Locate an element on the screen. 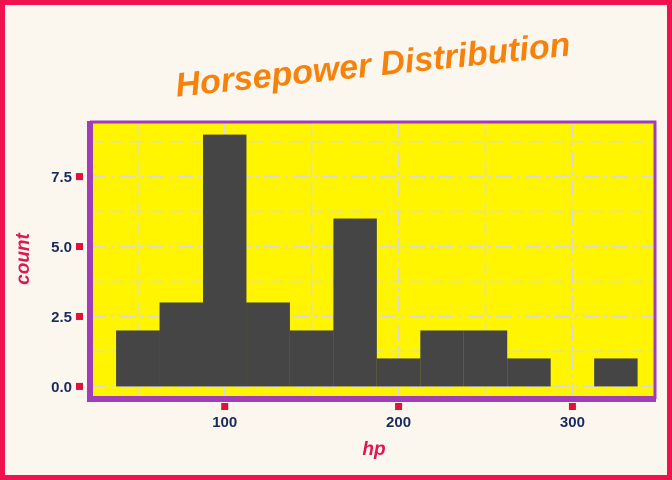  y-tick-label: 7.5 is located at coordinates (61, 177).